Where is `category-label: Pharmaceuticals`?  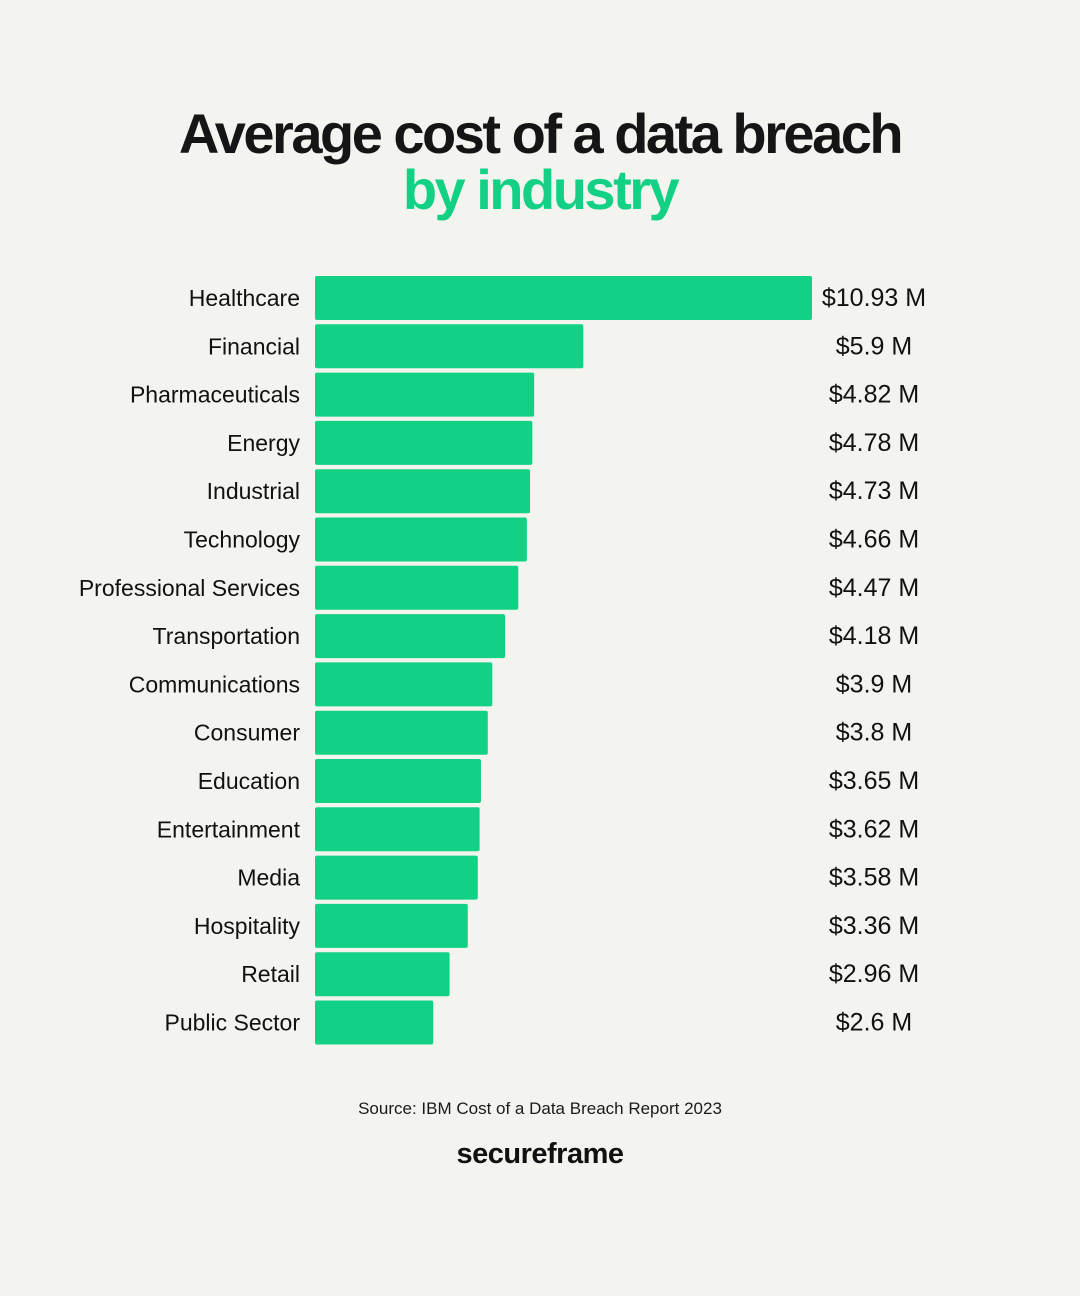 category-label: Pharmaceuticals is located at coordinates (215, 395).